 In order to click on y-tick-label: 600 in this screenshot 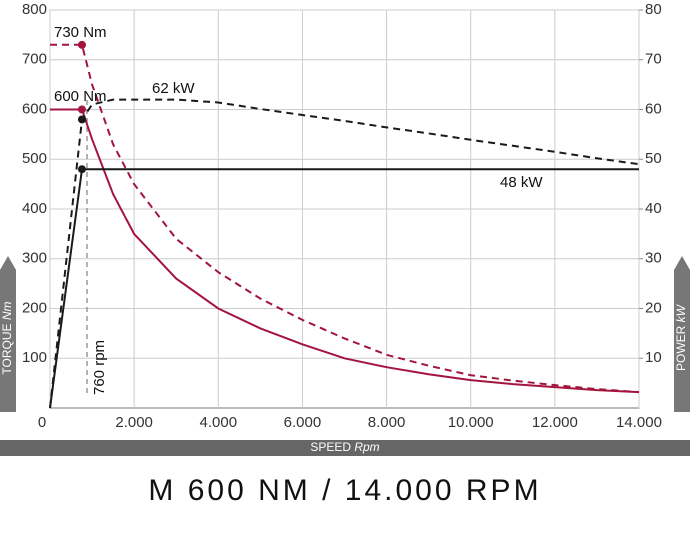, I will do `click(34, 108)`.